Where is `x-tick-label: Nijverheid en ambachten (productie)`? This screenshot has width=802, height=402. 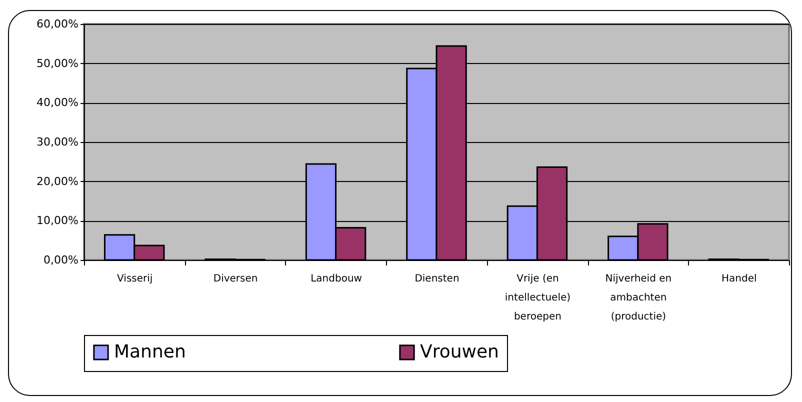
x-tick-label: Nijverheid en ambachten (productie) is located at coordinates (638, 298).